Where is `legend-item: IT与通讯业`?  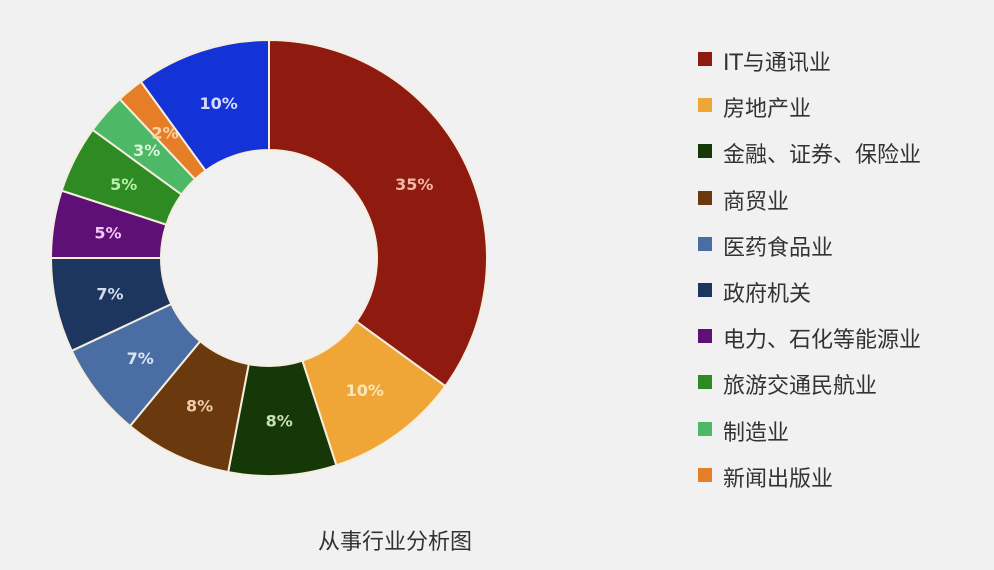 legend-item: IT与通讯业 is located at coordinates (809, 61).